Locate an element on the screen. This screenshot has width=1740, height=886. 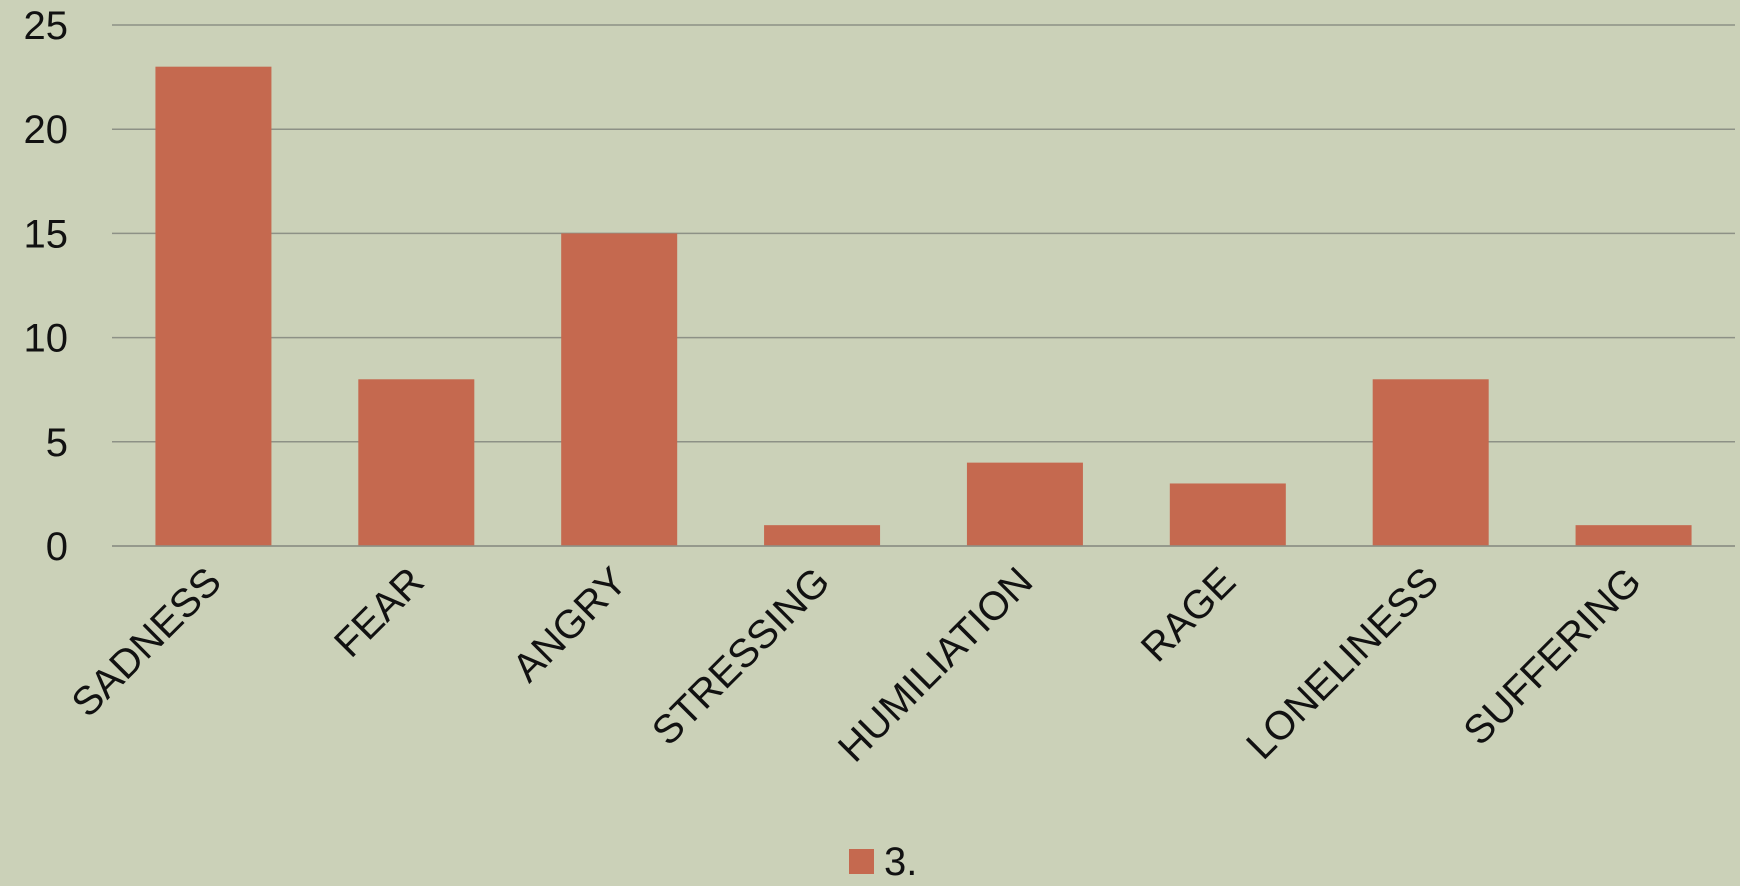
y-tick-label: 15 is located at coordinates (46, 234).